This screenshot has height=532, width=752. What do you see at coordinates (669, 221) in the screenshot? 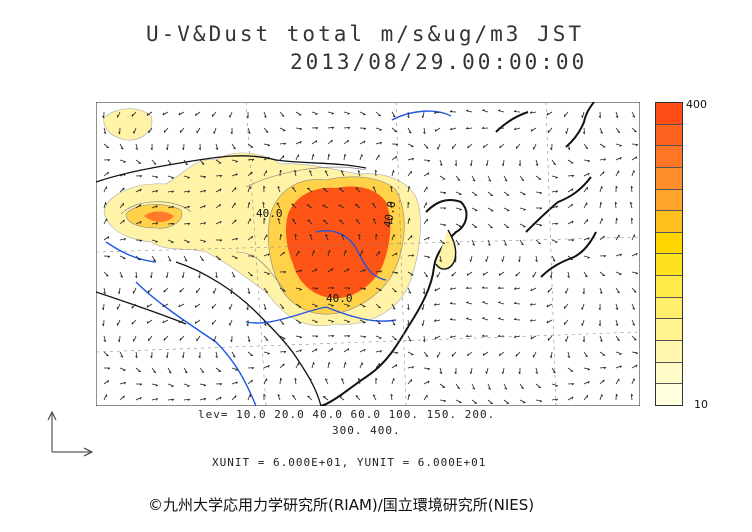
I see `colorbar-swatch` at bounding box center [669, 221].